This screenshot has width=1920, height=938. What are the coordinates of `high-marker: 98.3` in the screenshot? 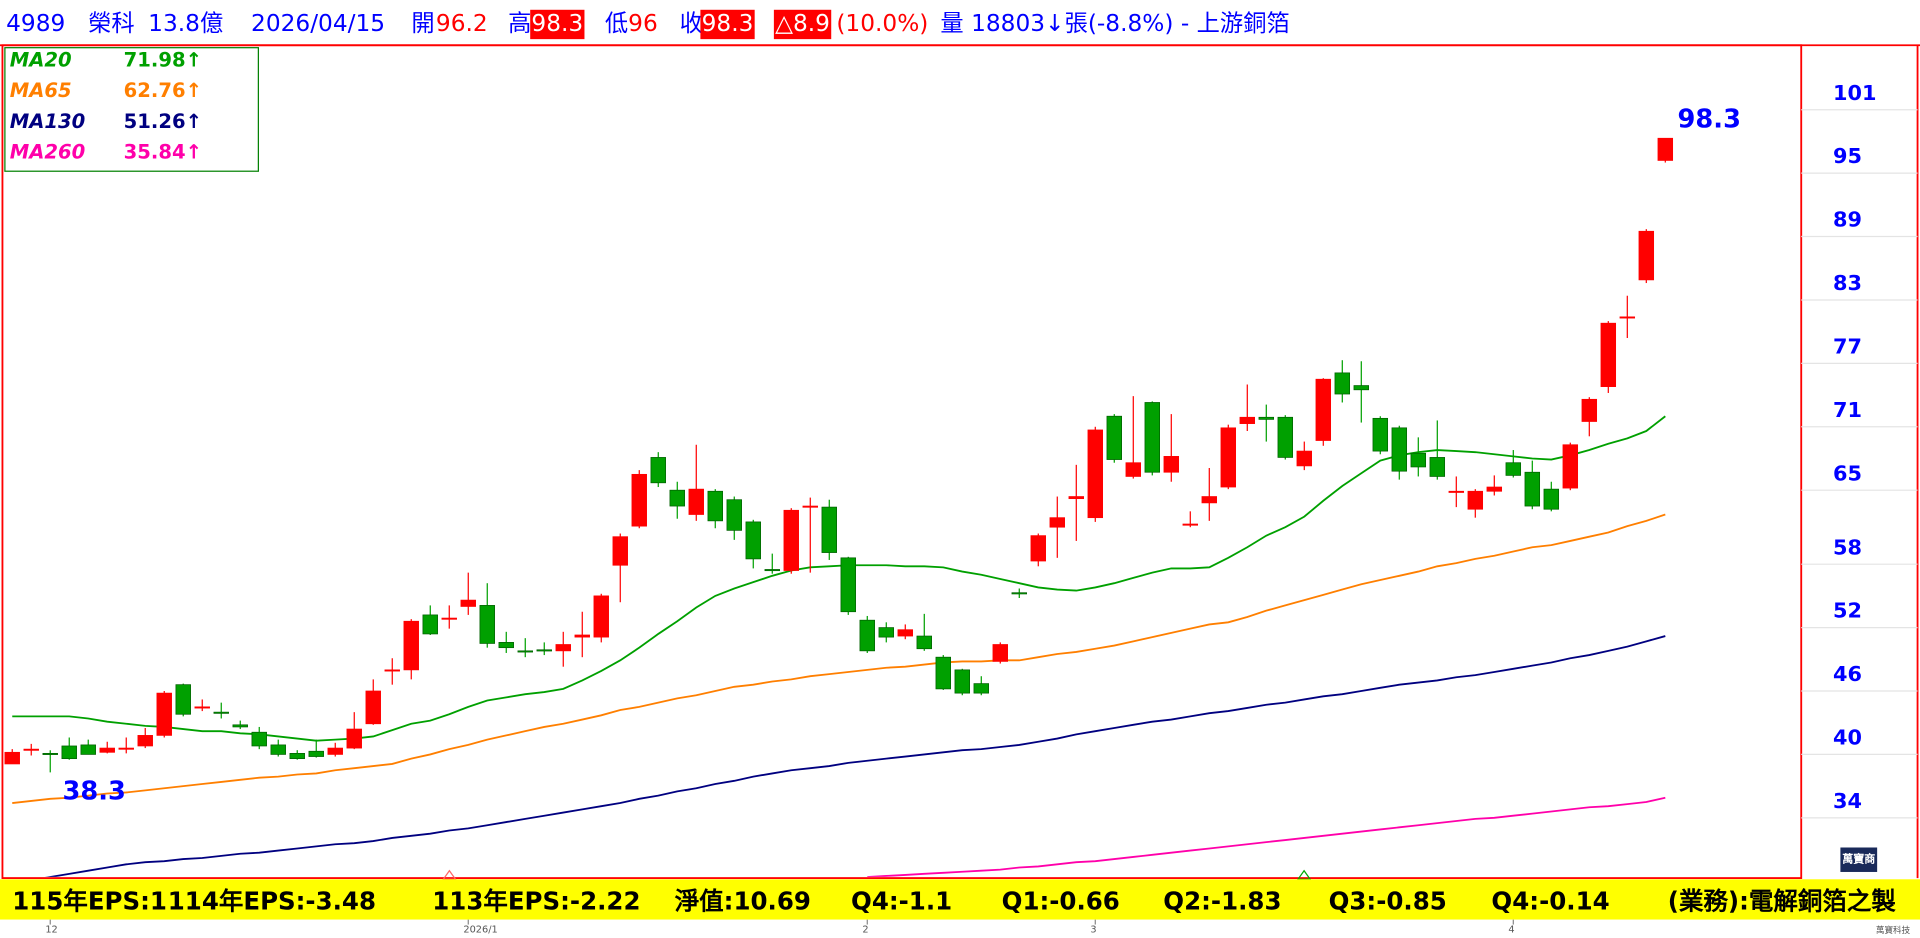 It's located at (1709, 119).